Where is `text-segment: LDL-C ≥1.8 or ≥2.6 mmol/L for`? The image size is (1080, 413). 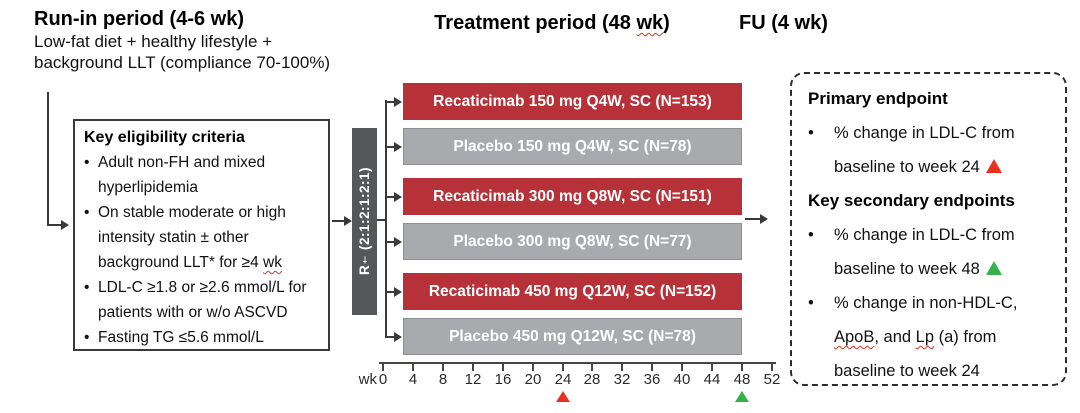
text-segment: LDL-C ≥1.8 or ≥2.6 mmol/L for is located at coordinates (202, 287).